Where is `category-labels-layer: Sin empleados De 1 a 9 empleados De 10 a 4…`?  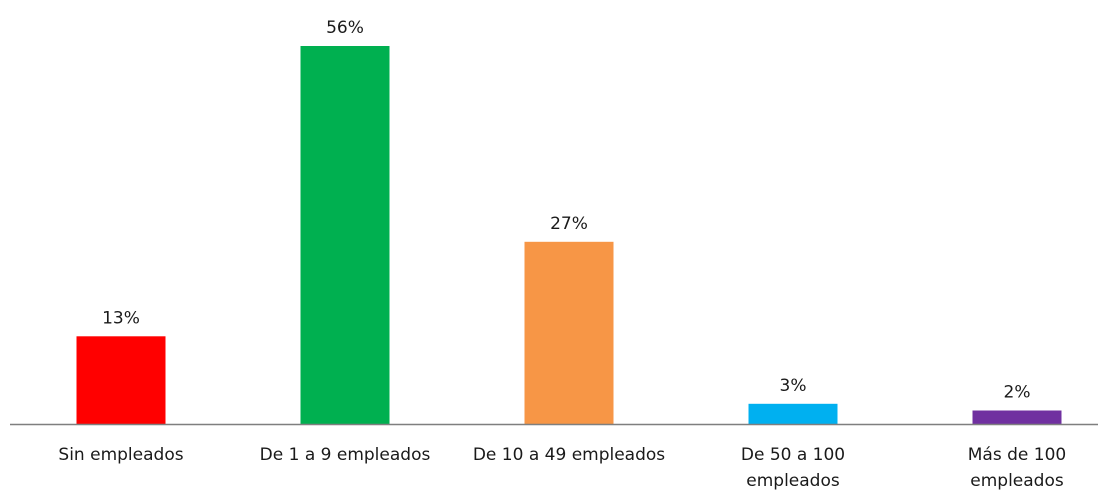
category-labels-layer: Sin empleados De 1 a 9 empleados De 10 a 4… is located at coordinates (562, 468).